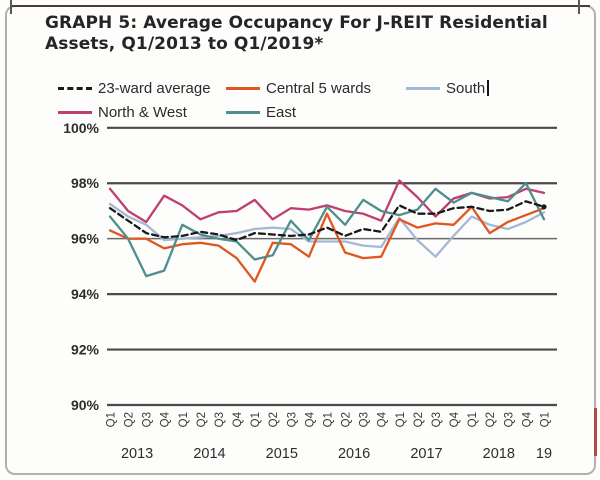  What do you see at coordinates (202, 419) in the screenshot?
I see `x-tick-label-q6: Q2` at bounding box center [202, 419].